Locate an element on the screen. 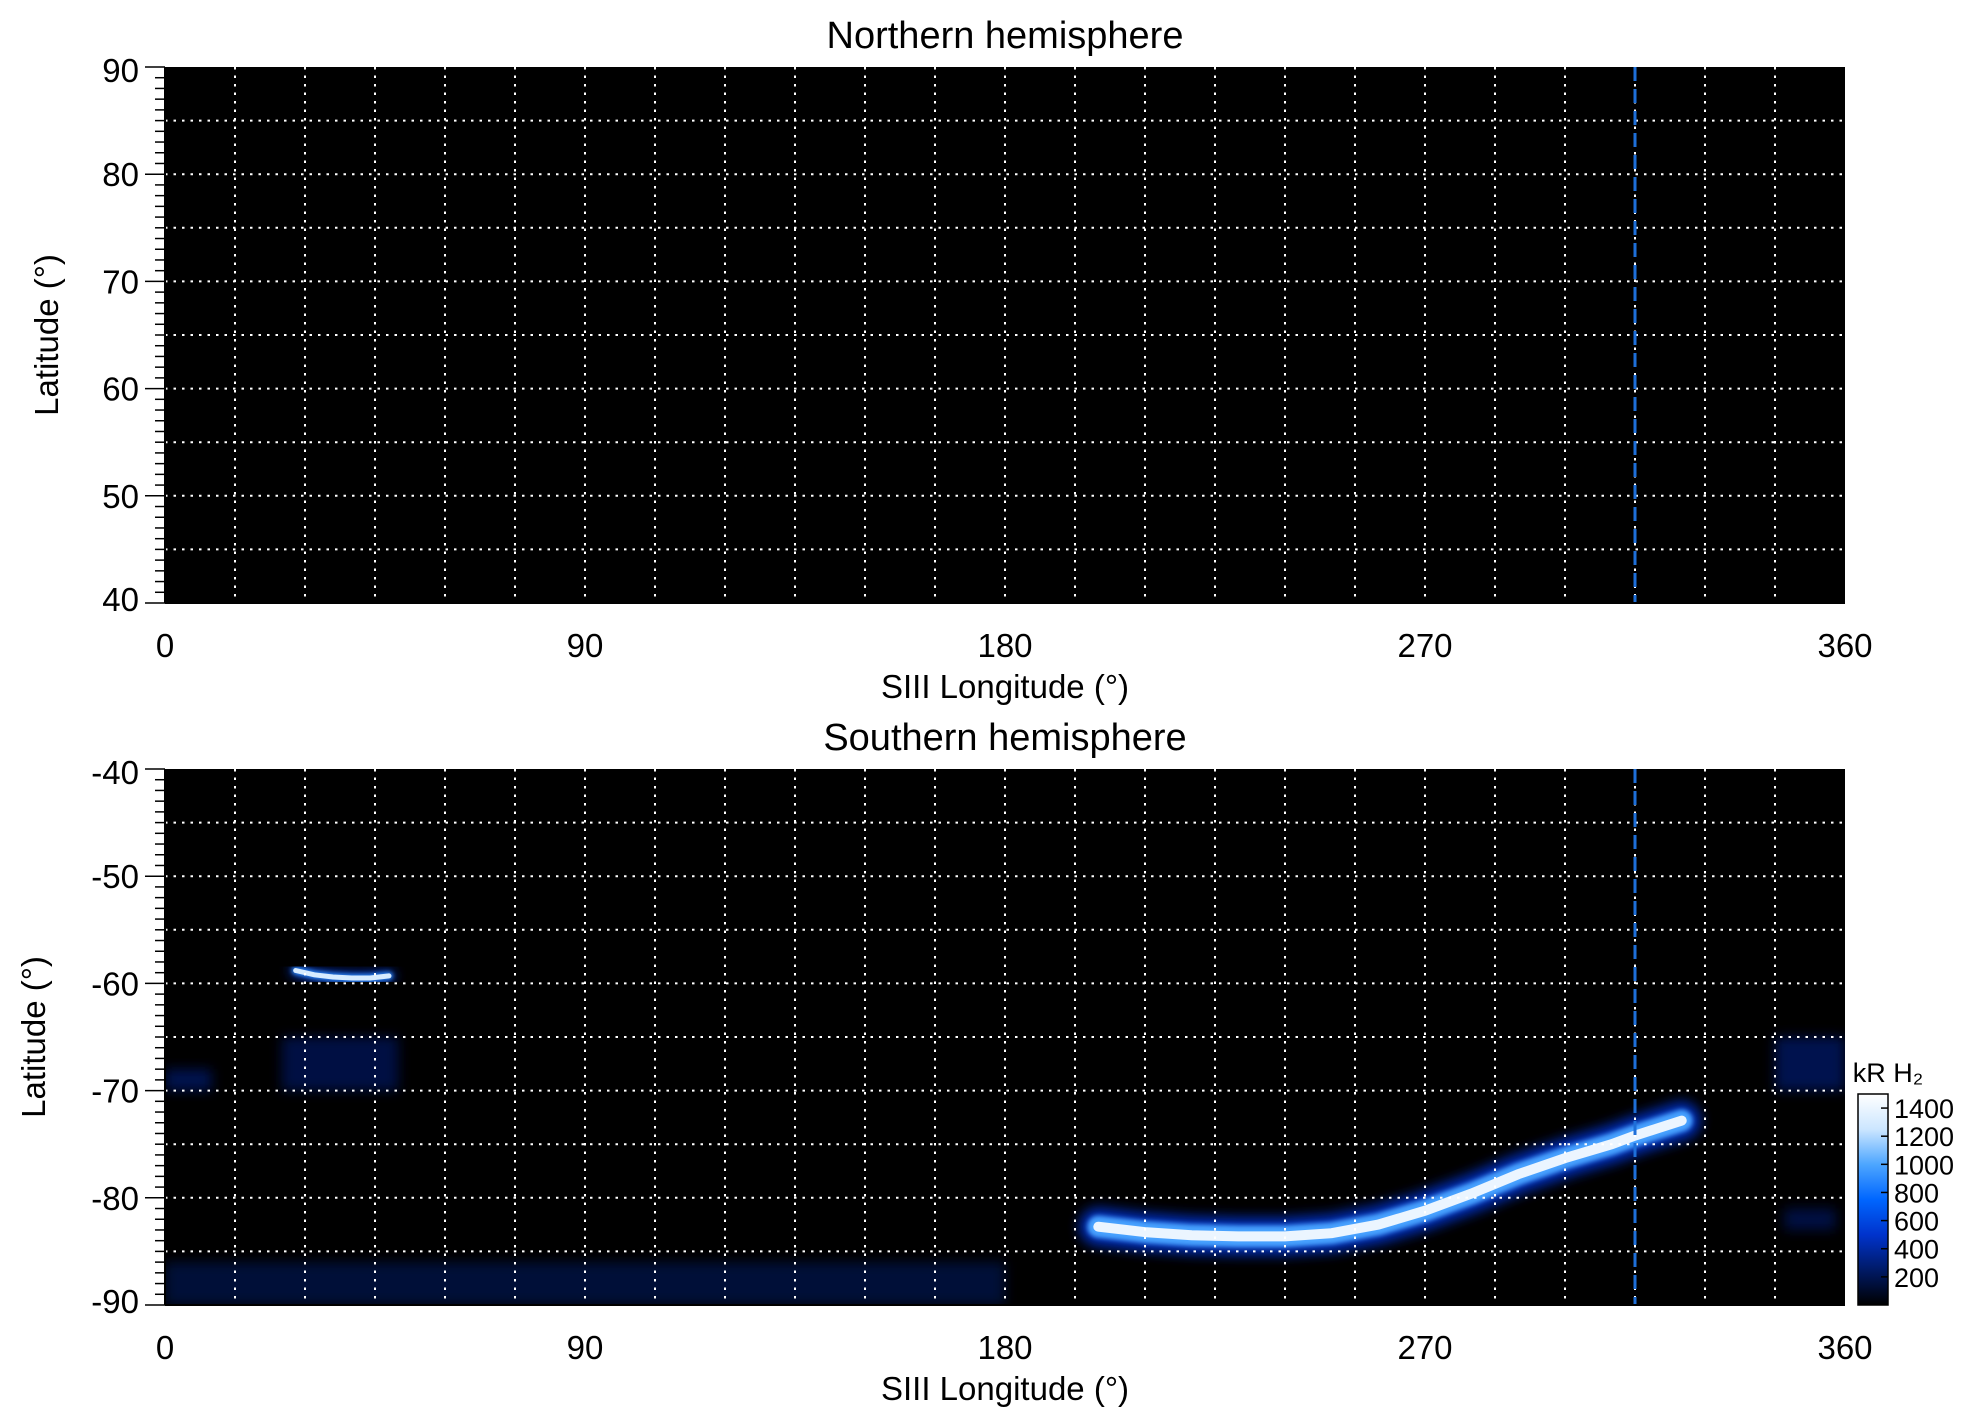  y-tick-label: 50 is located at coordinates (120, 496).